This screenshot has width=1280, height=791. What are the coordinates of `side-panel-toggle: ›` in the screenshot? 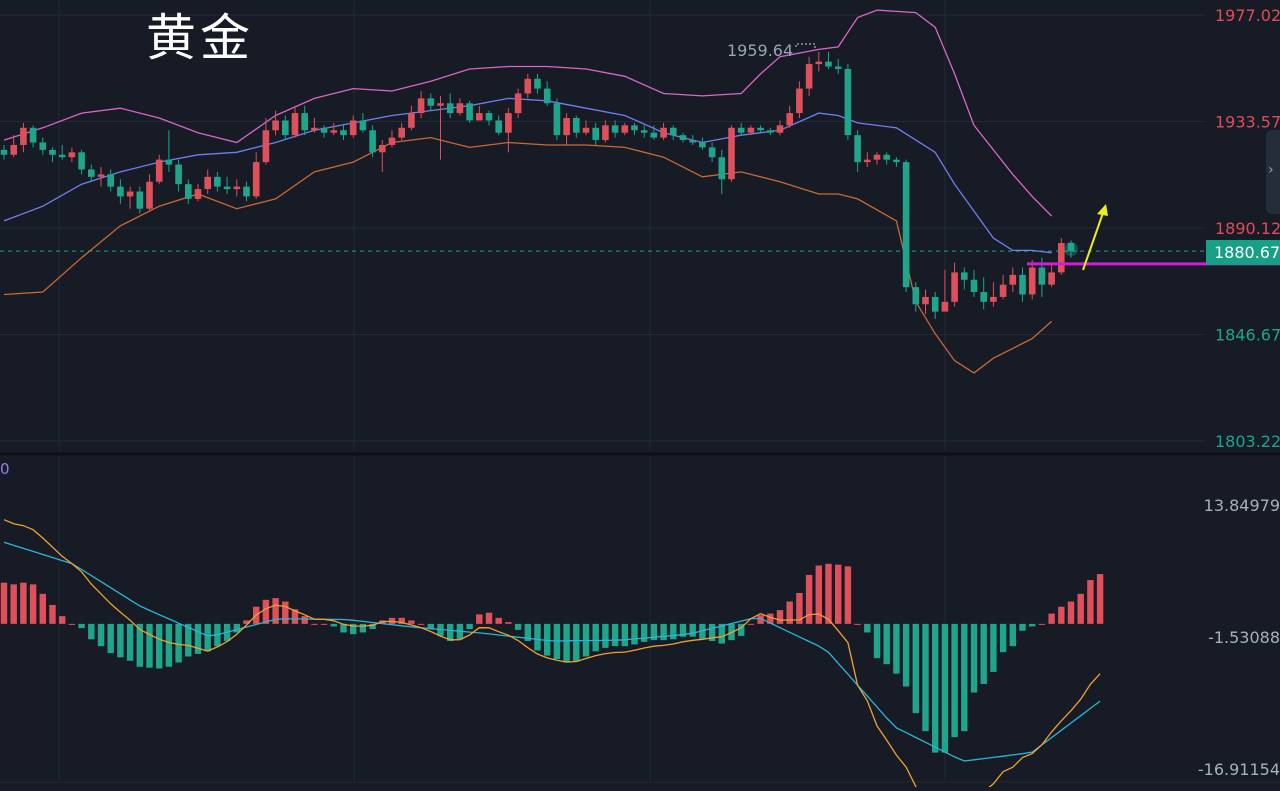 It's located at (1273, 172).